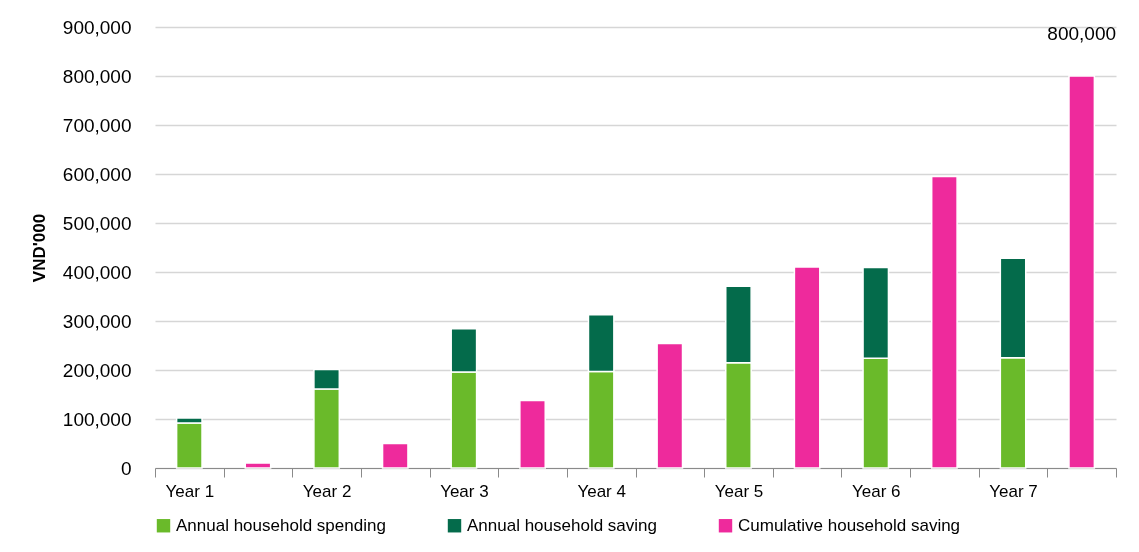  What do you see at coordinates (126, 468) in the screenshot?
I see `y-tick-label: 0` at bounding box center [126, 468].